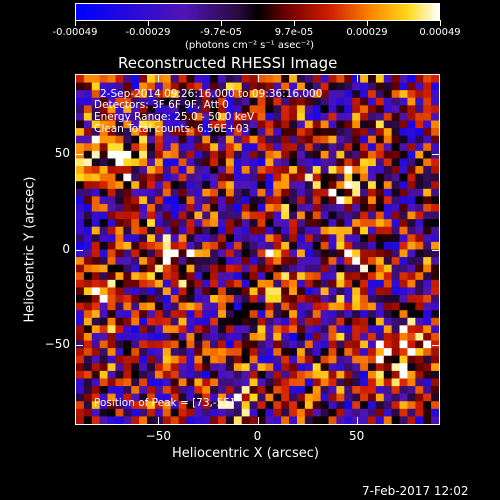 This screenshot has width=500, height=500. Describe the element at coordinates (158, 436) in the screenshot. I see `x-tick-label: −50` at that location.